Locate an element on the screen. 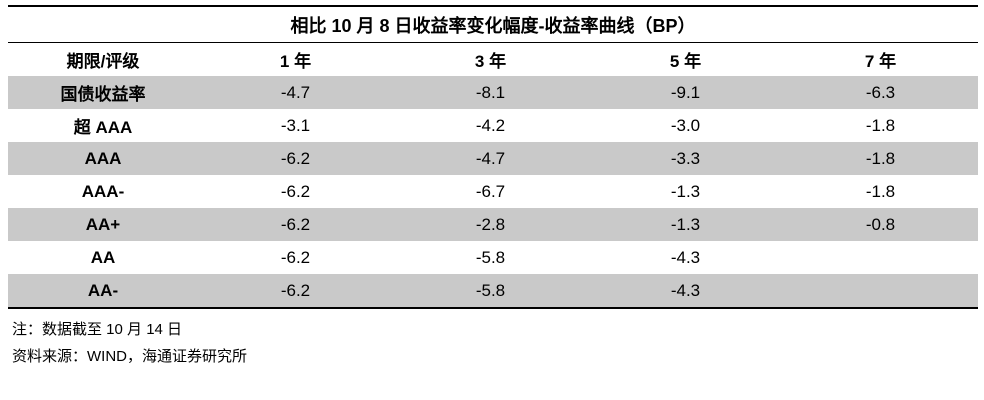  table-row: AAA -6.2 -4.7 -3.3 -1.8 is located at coordinates (493, 158).